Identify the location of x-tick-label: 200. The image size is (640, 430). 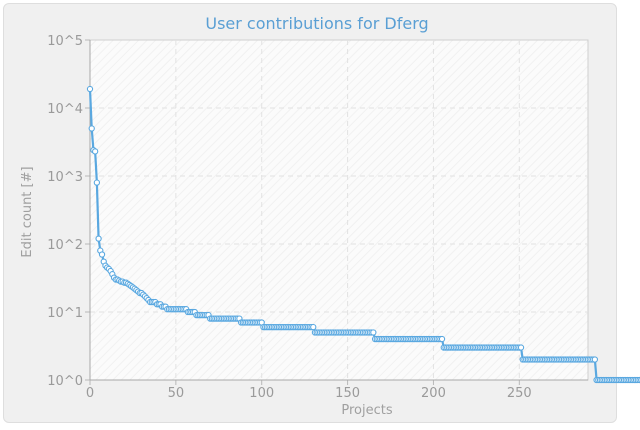
(433, 393).